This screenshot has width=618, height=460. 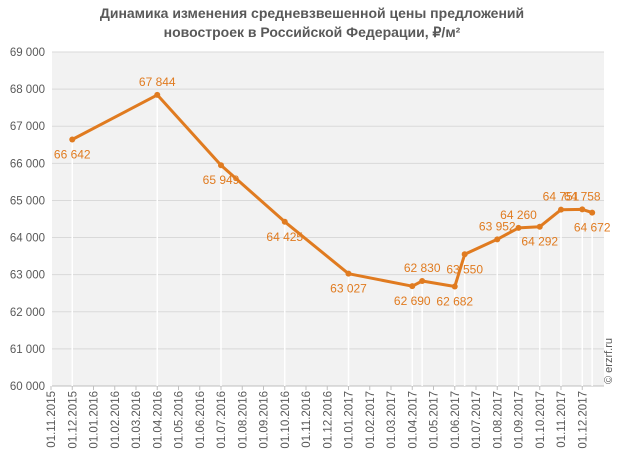 What do you see at coordinates (312, 32) in the screenshot?
I see `chart-title-line-2: новостроек в Российской Федерации, ₽/м²` at bounding box center [312, 32].